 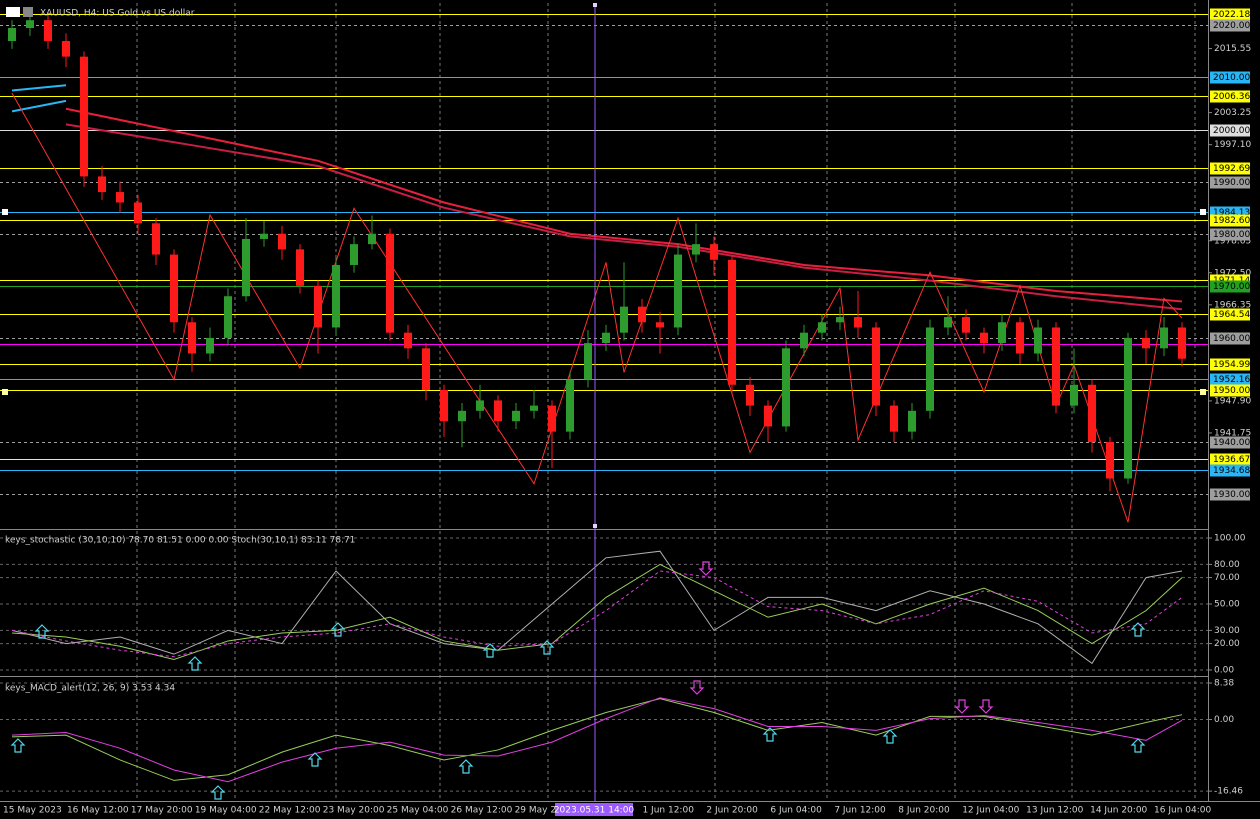 I want to click on x-tick-label: 1 Jun 12:00, so click(x=668, y=811).